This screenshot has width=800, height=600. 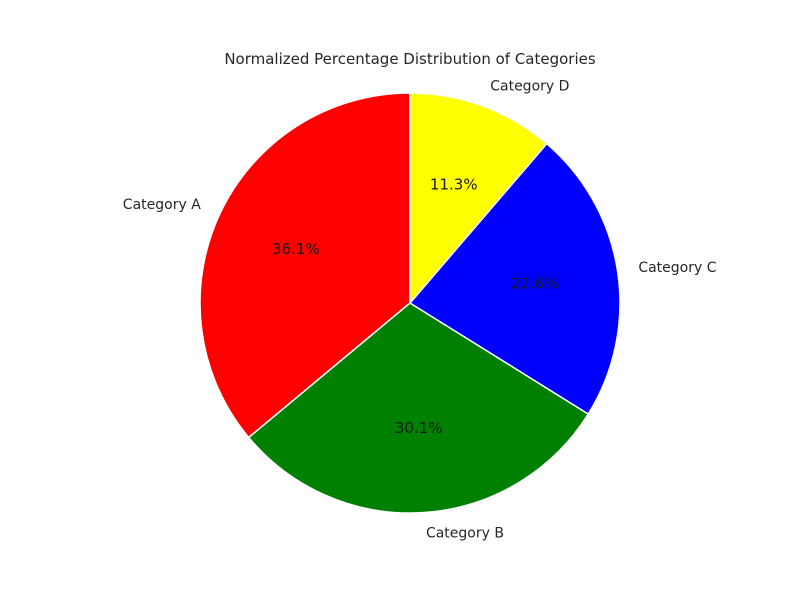 I want to click on slice-category-c, so click(x=515, y=278).